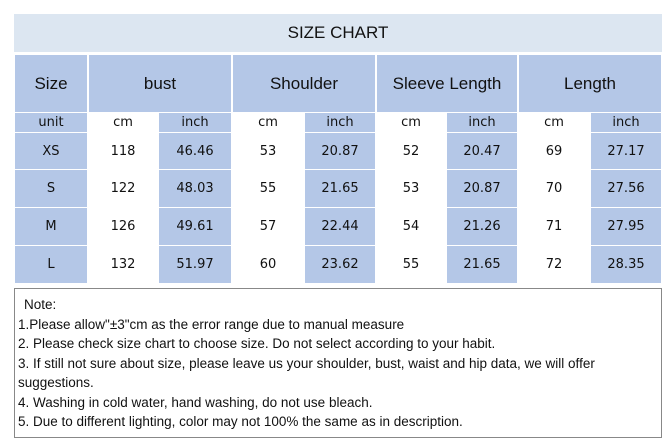  Describe the element at coordinates (626, 264) in the screenshot. I see `data-cell: 28.35` at that location.